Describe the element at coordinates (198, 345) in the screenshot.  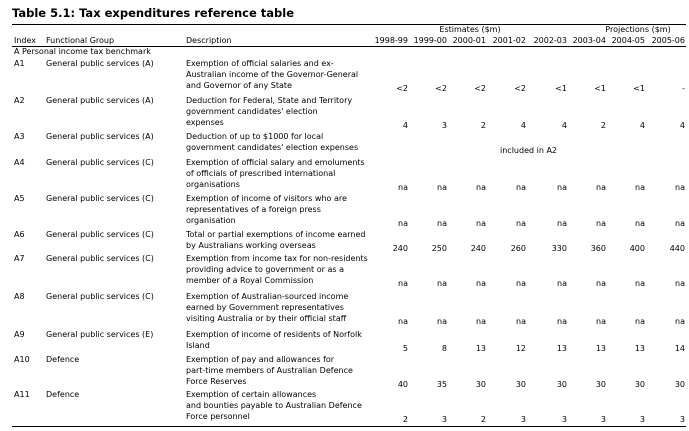
I see `row-description: Island` at that location.